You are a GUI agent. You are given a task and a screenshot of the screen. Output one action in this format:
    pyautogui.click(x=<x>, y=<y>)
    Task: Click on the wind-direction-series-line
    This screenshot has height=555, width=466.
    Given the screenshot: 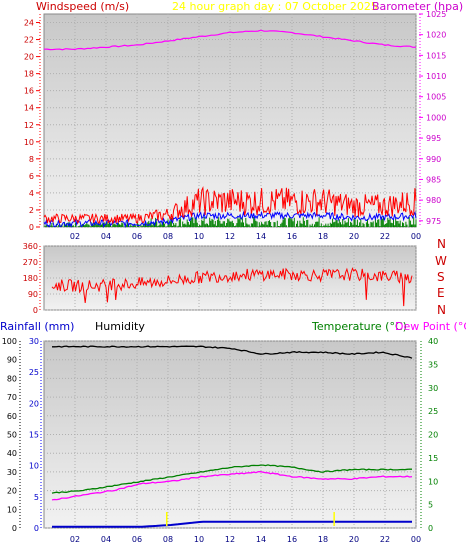 What is the action you would take?
    pyautogui.click(x=232, y=287)
    